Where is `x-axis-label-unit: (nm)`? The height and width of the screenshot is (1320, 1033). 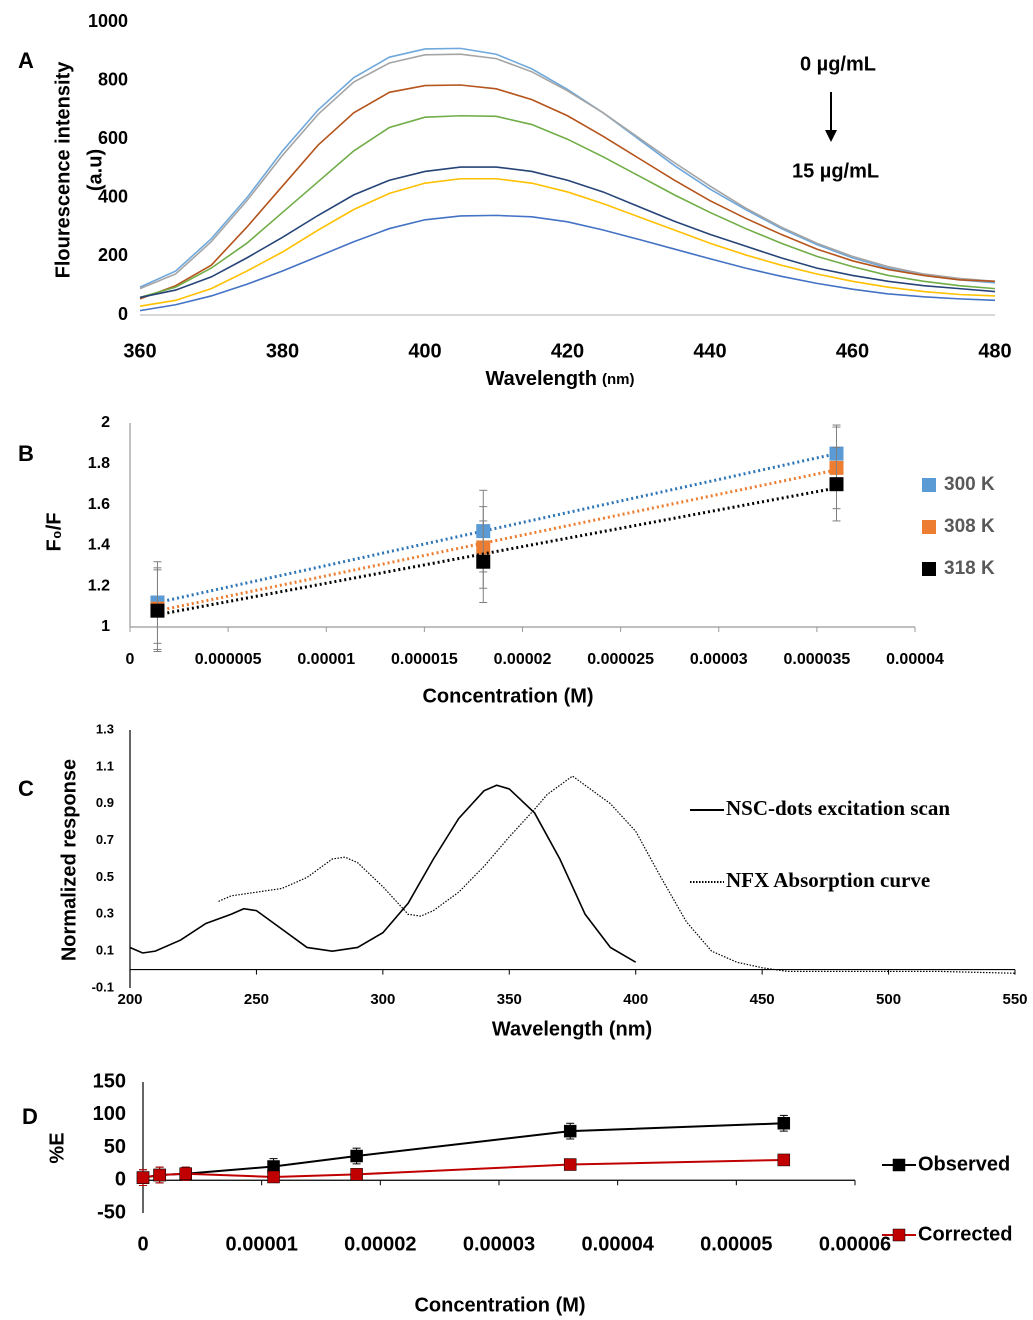
x-axis-label-unit: (nm) is located at coordinates (618, 379).